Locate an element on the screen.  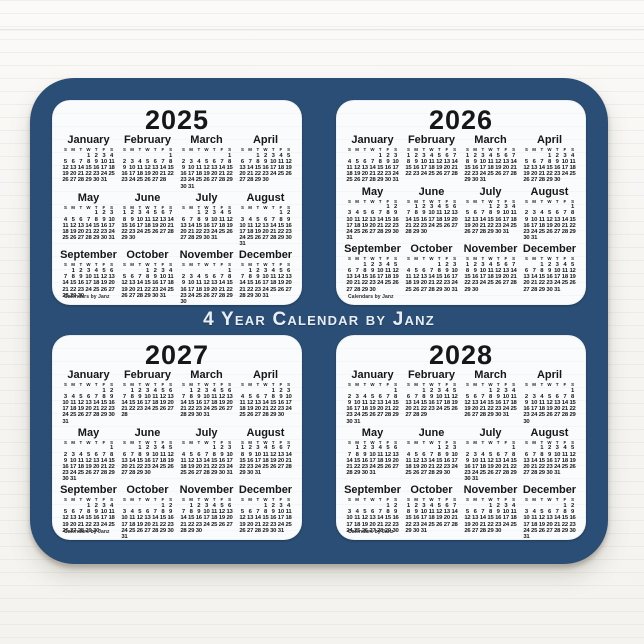
day-cell: 27 is located at coordinates (265, 238).